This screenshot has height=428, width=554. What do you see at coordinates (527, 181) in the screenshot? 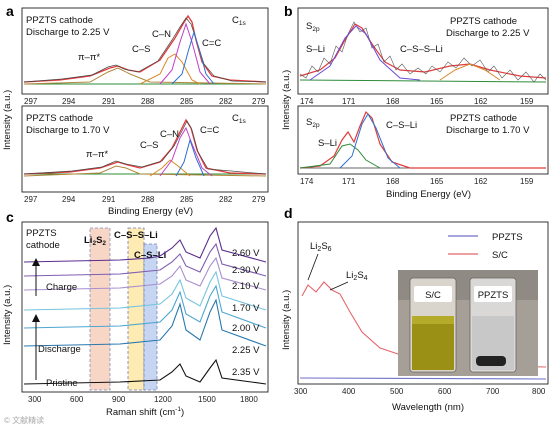
I see `b-bottom-tick: 159` at bounding box center [527, 181].